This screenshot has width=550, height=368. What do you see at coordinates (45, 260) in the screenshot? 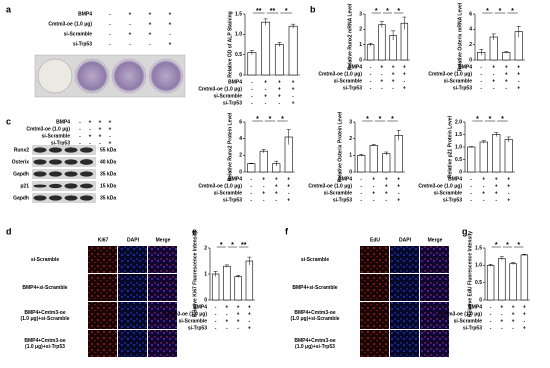
I see `row-label: si-Scramble` at bounding box center [45, 260].